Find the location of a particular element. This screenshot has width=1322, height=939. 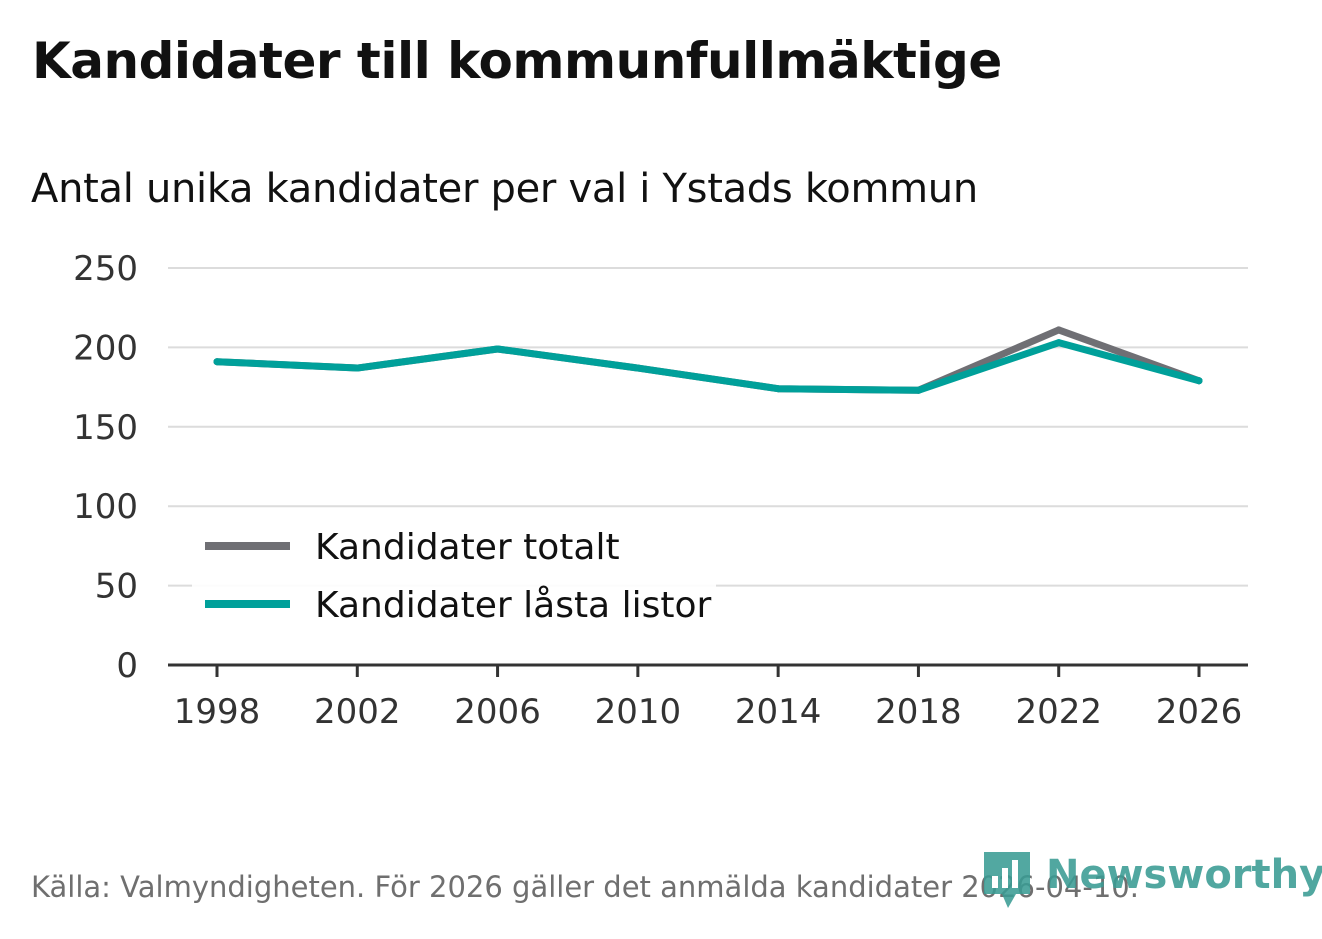

x-tick-label: 2010 is located at coordinates (638, 712).